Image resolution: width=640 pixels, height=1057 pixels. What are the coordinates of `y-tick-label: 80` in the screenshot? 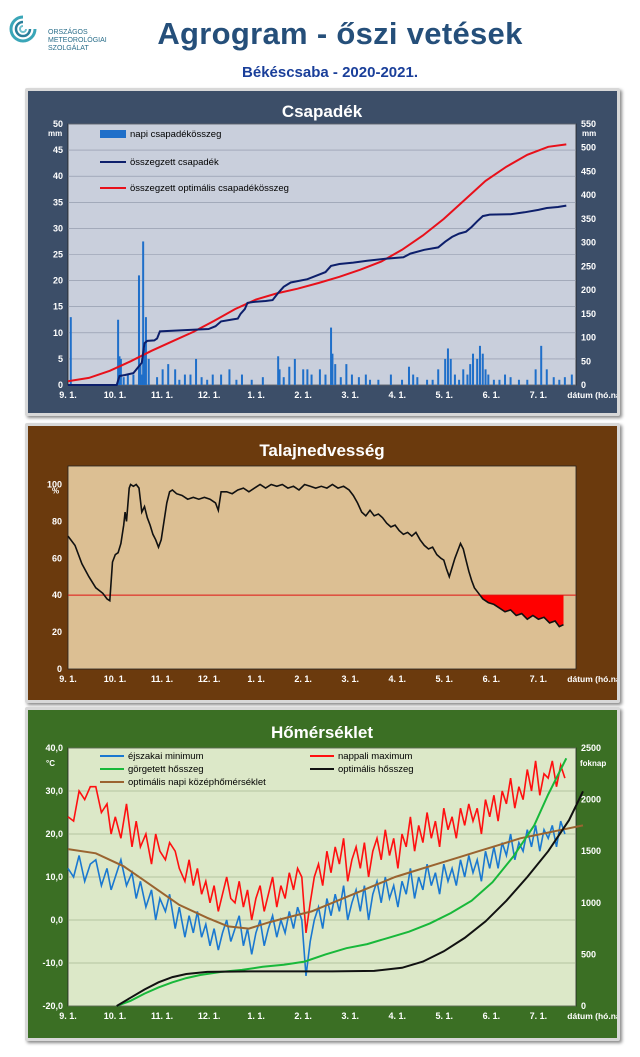 It's located at (57, 521).